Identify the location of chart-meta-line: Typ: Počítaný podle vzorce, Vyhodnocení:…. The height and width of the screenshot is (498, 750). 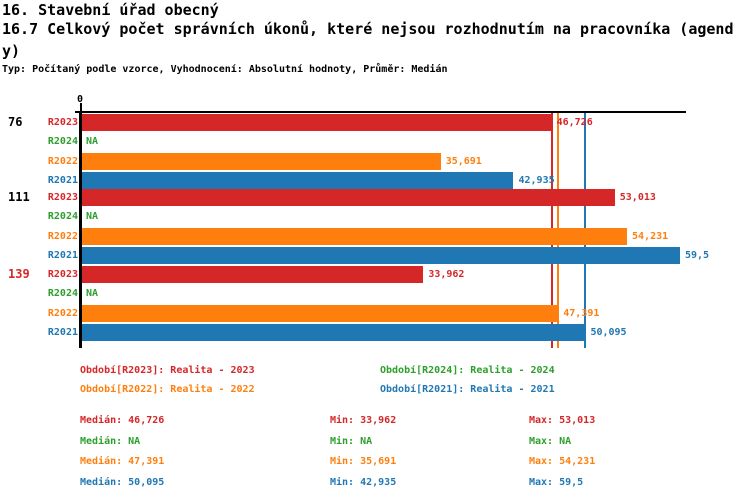
(225, 69).